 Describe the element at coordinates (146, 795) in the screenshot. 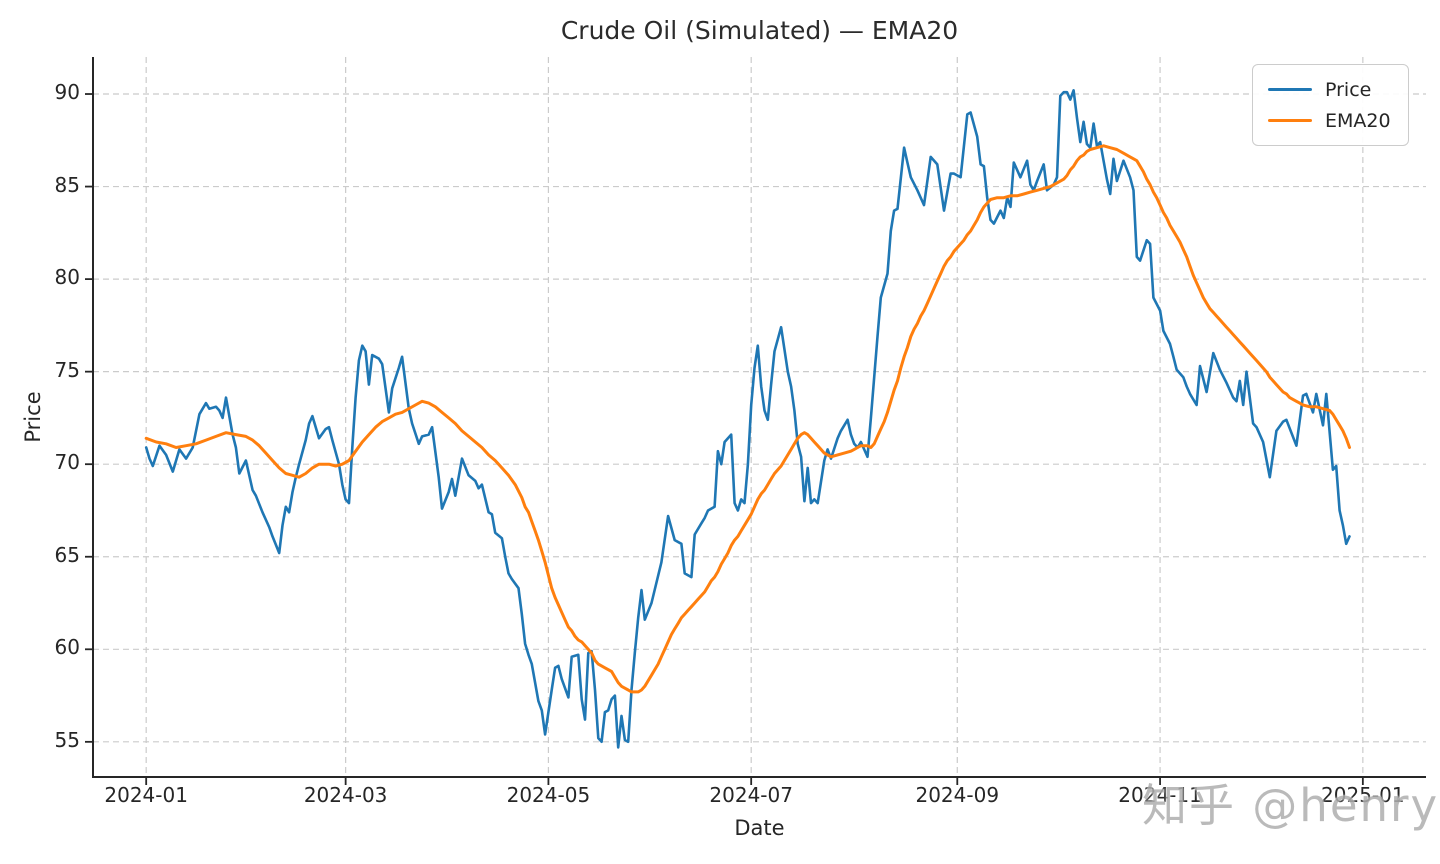

I see `x-tick-label: 2024-01` at that location.